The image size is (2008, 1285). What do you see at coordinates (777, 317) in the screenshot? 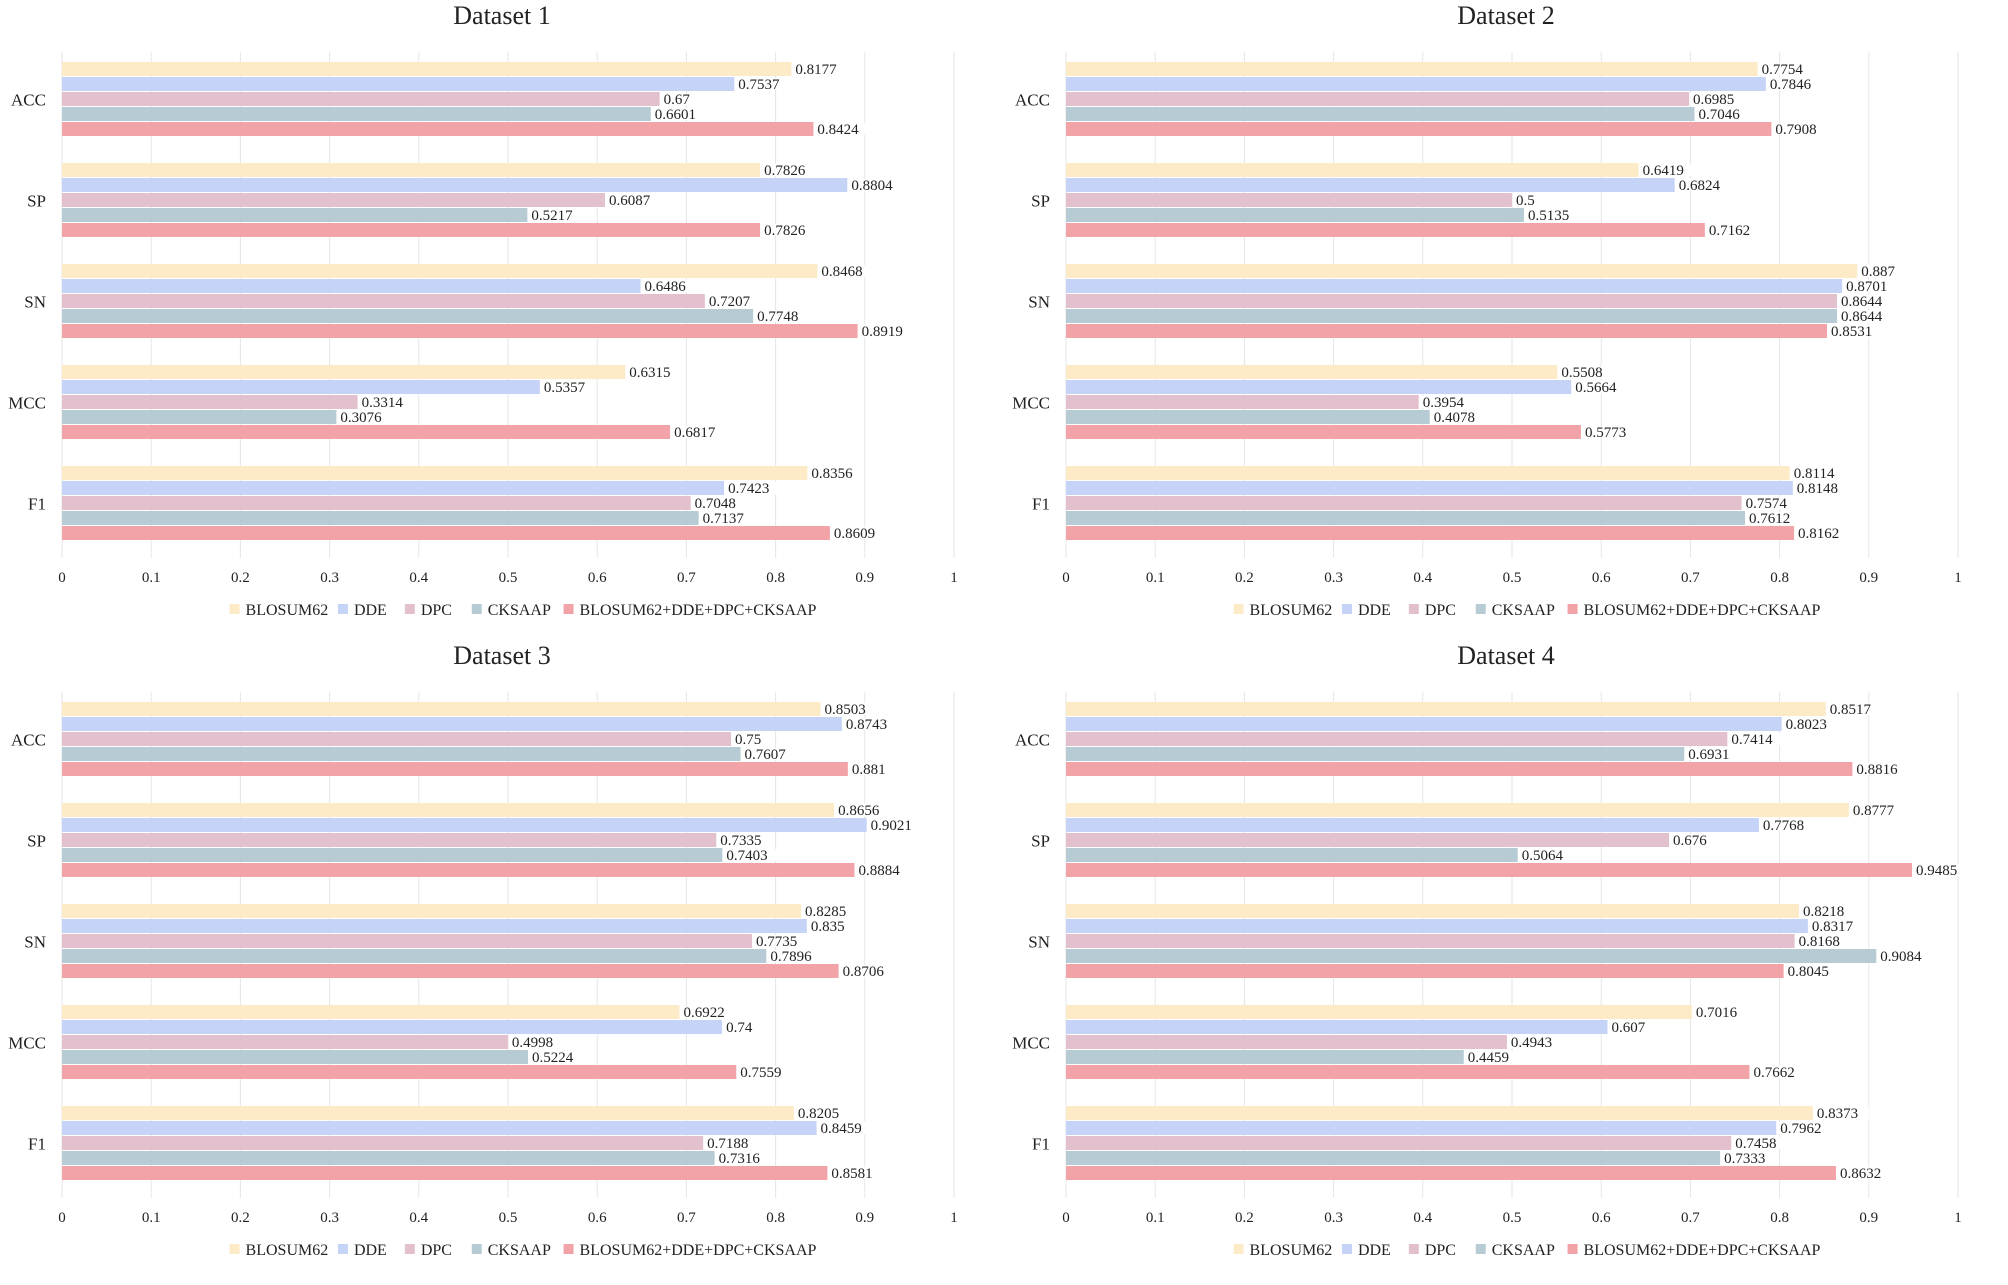
I see `data-label: 0.7748` at bounding box center [777, 317].